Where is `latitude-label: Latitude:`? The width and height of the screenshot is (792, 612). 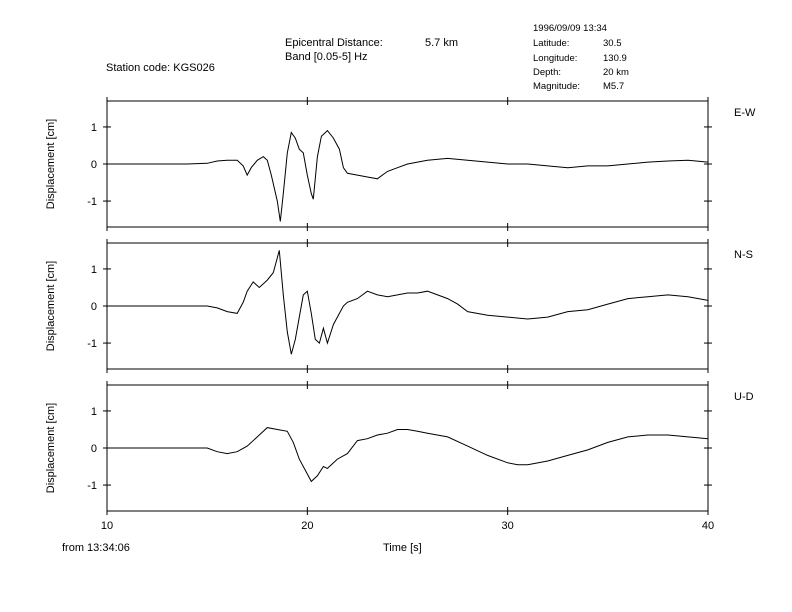 latitude-label: Latitude: is located at coordinates (551, 43).